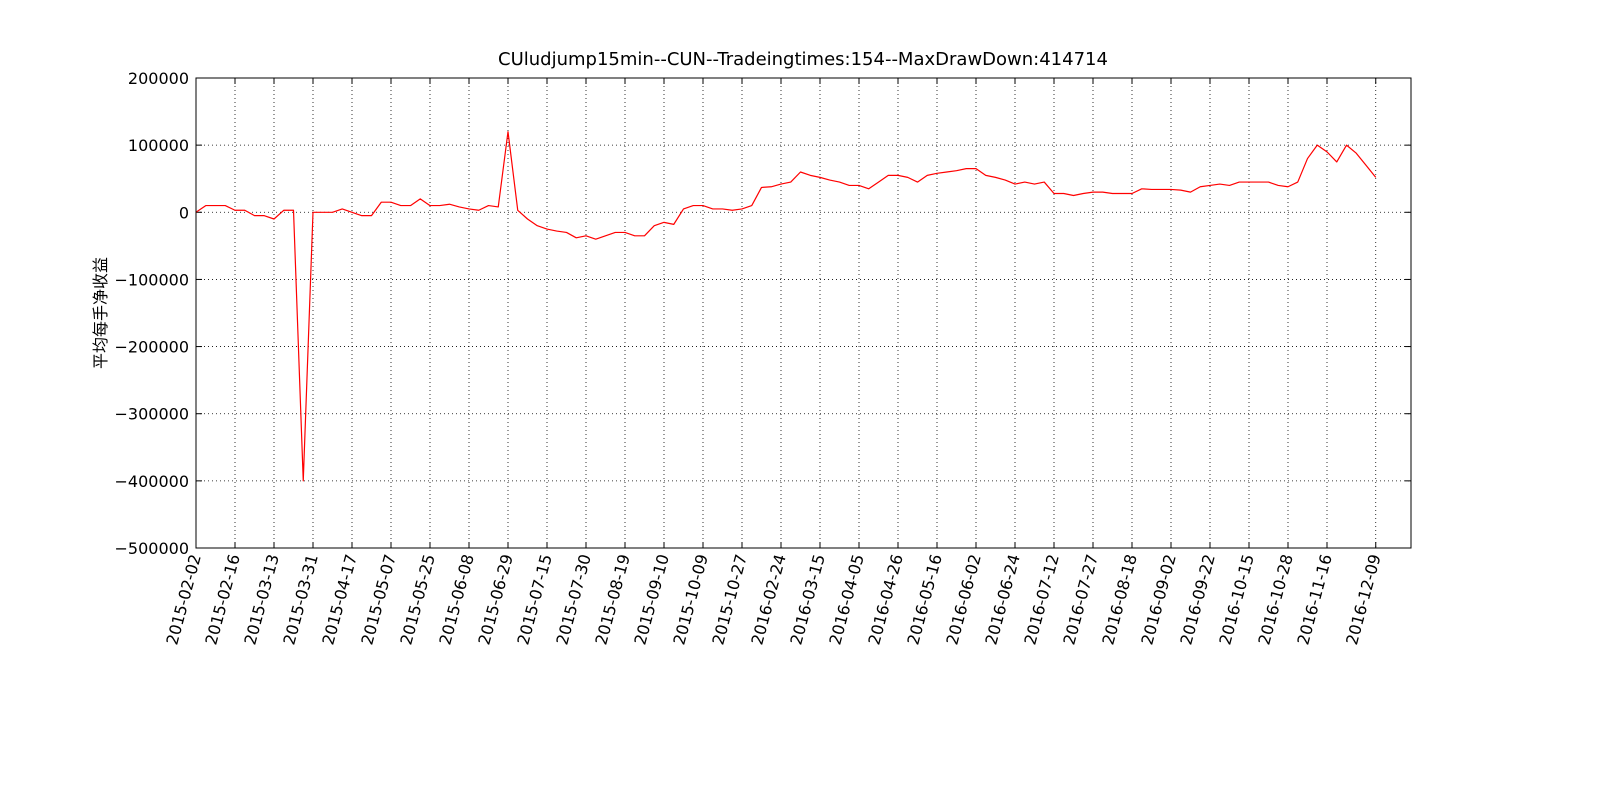  Describe the element at coordinates (100, 313) in the screenshot. I see `y-axis-label: 平均每手净收益` at that location.